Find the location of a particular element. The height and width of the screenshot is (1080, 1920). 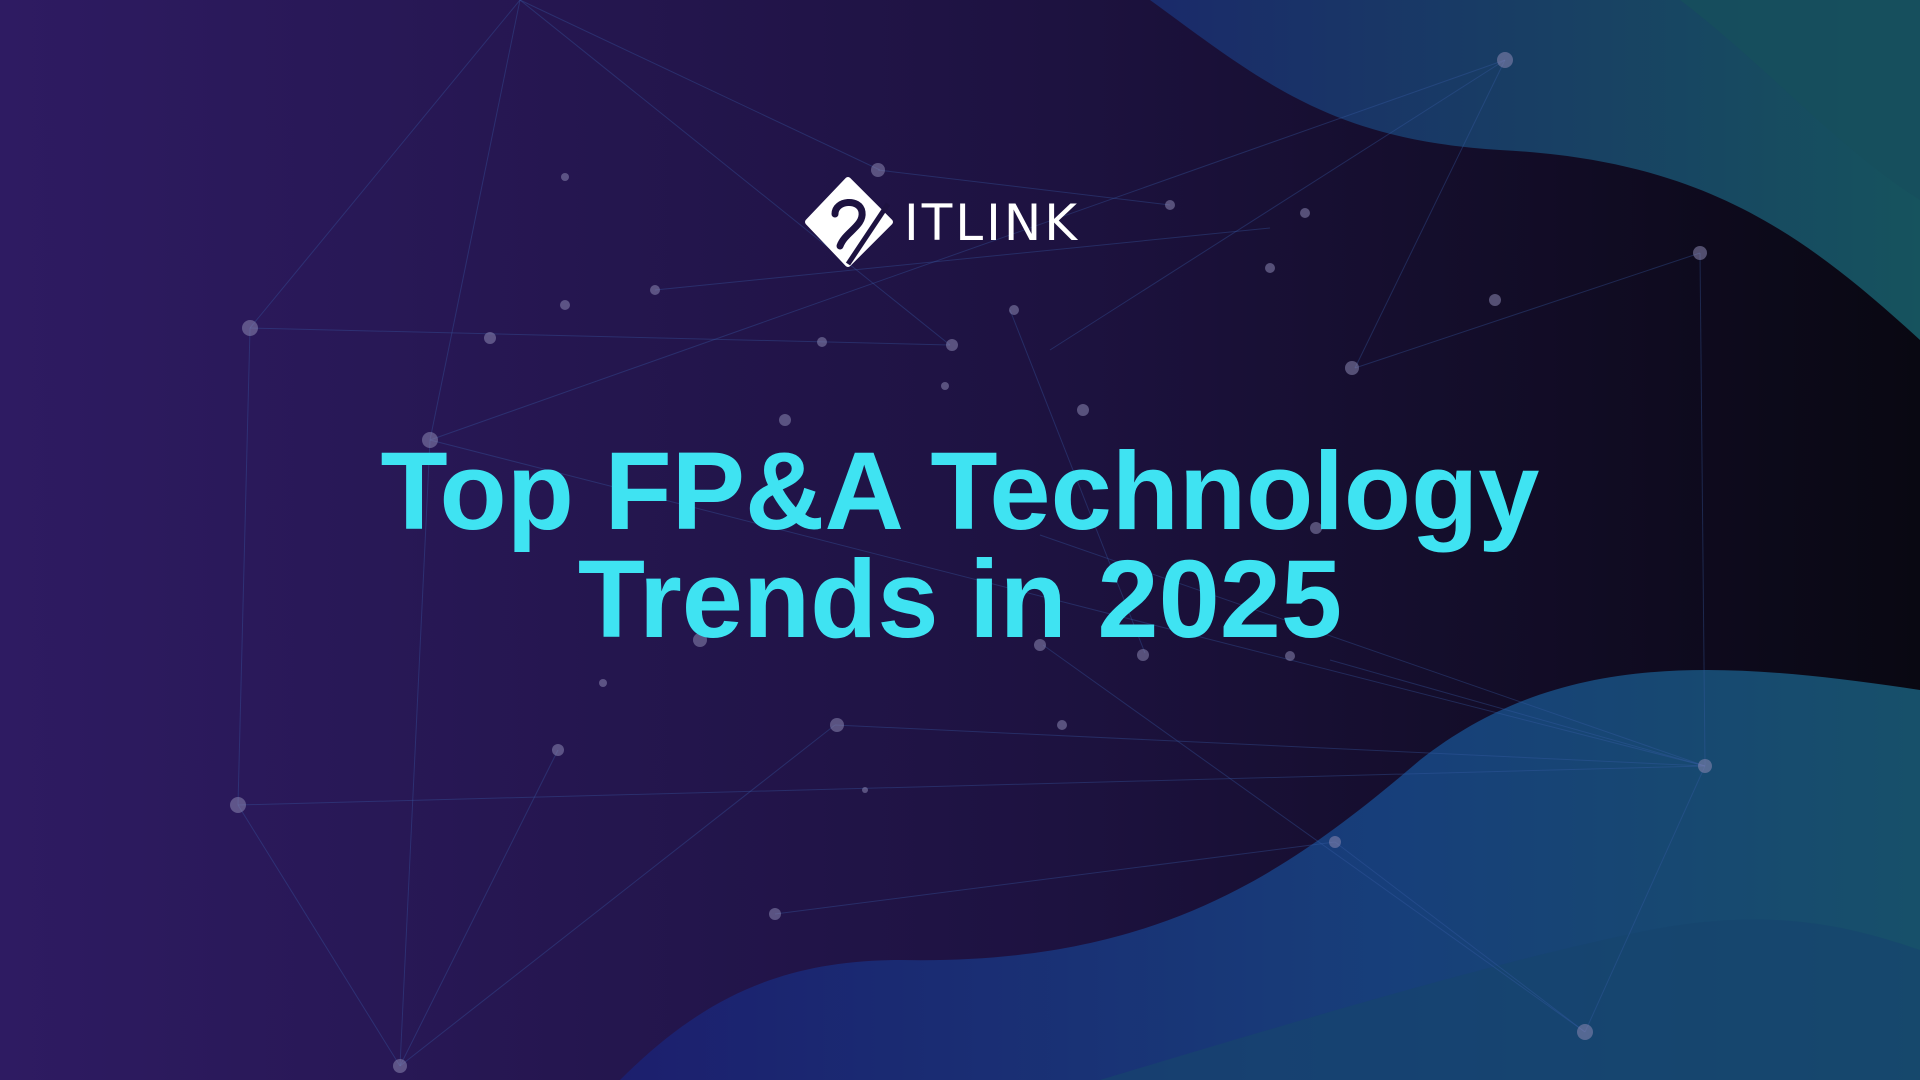

logo: ITLINK is located at coordinates (942, 222).